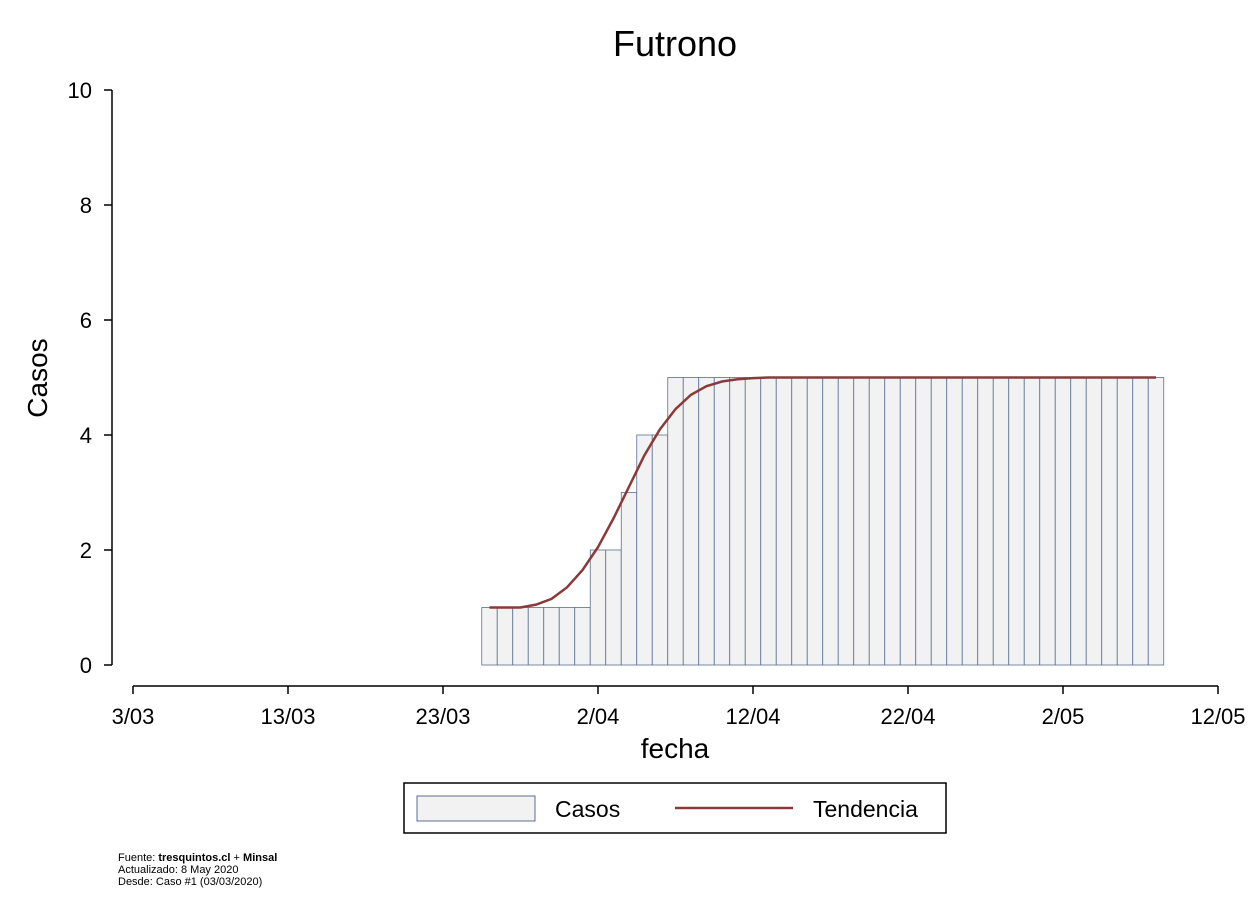  Describe the element at coordinates (442, 716) in the screenshot. I see `x-tick-label: 23/03` at that location.